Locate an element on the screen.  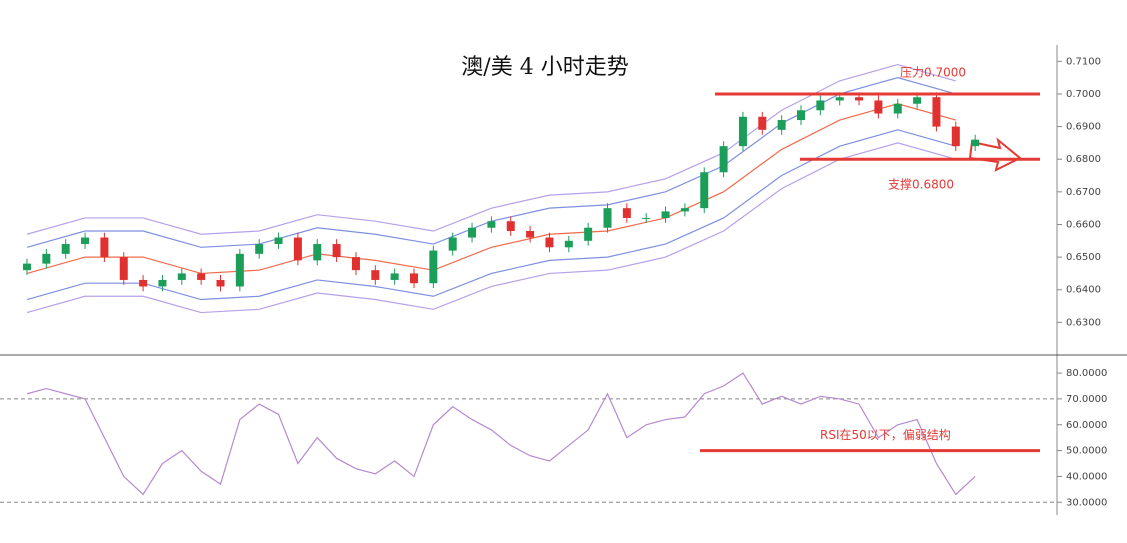
y-tick-label: 0.6500 is located at coordinates (1083, 257).